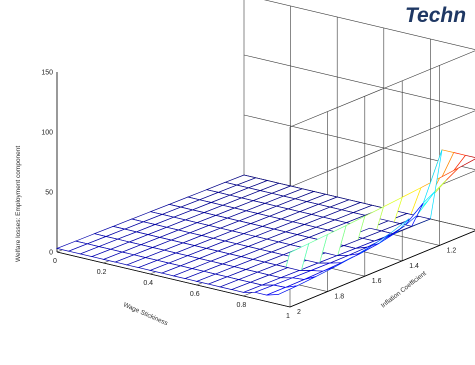 The height and width of the screenshot is (365, 475). Describe the element at coordinates (242, 305) in the screenshot. I see `x-tick-label: 0.8` at that location.